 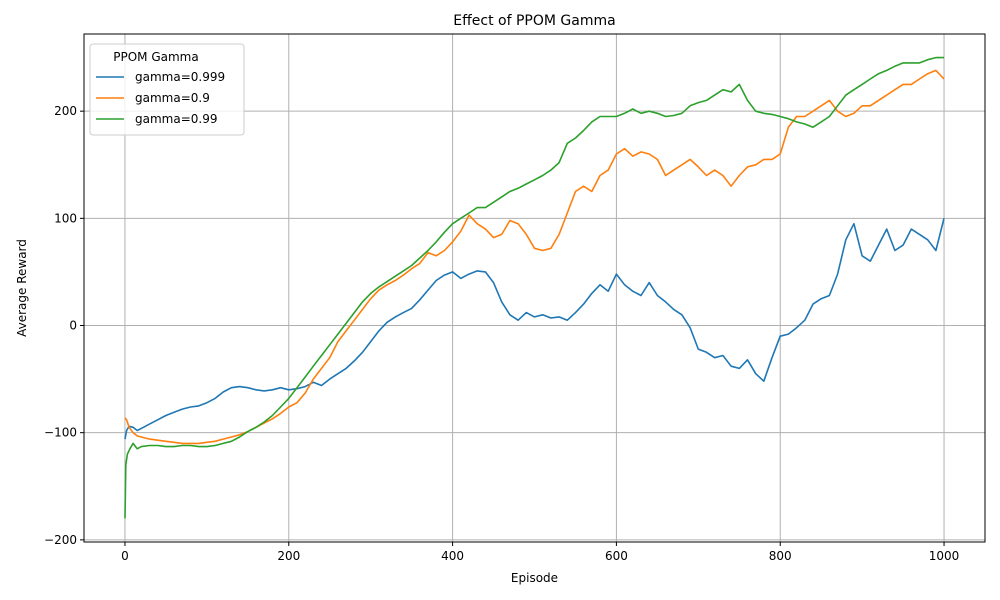 I want to click on y-axis-label: Average Reward, so click(x=22, y=288).